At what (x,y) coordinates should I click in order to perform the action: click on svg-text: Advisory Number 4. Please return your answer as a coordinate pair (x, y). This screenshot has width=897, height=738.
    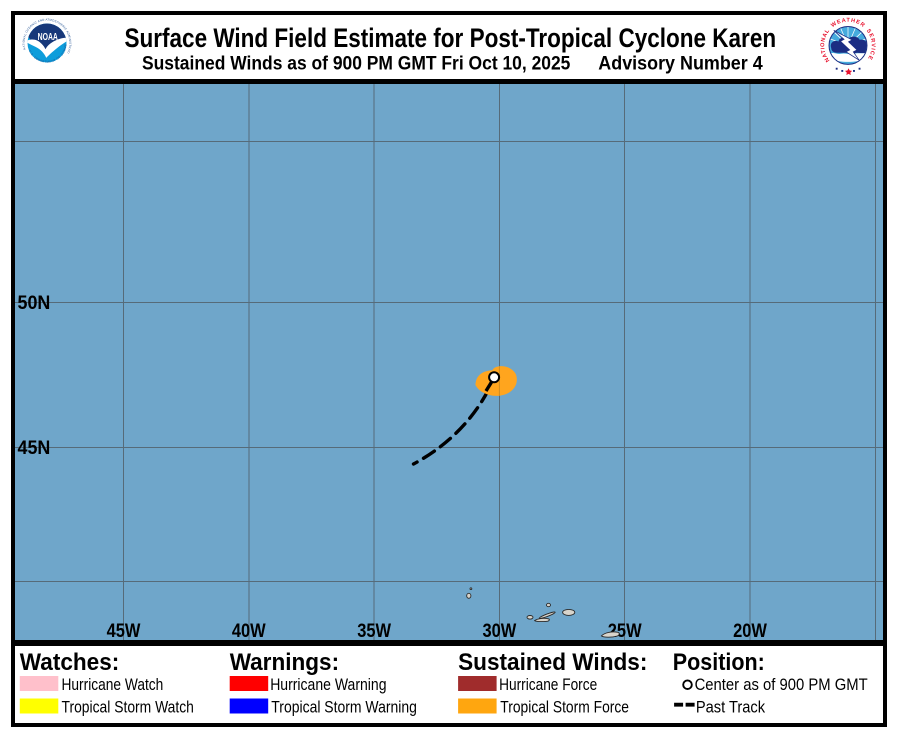
    Looking at the image, I should click on (680, 63).